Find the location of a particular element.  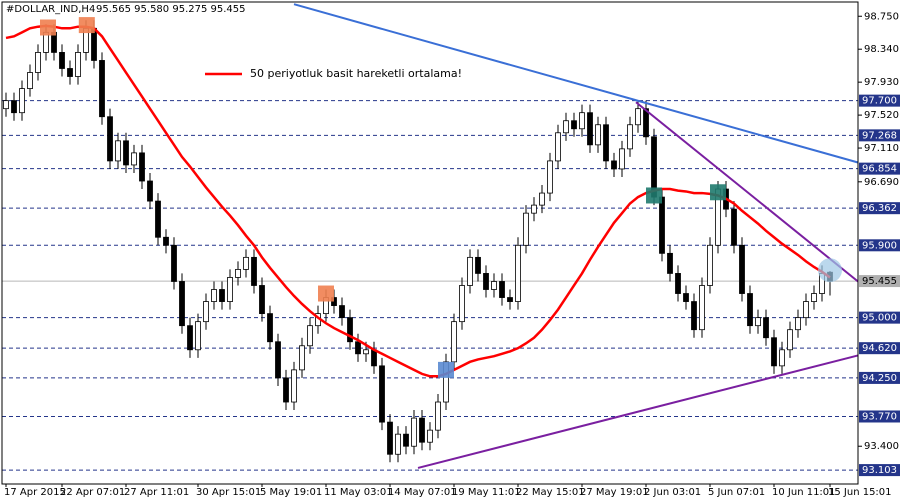

current-price-bg is located at coordinates (879, 281).